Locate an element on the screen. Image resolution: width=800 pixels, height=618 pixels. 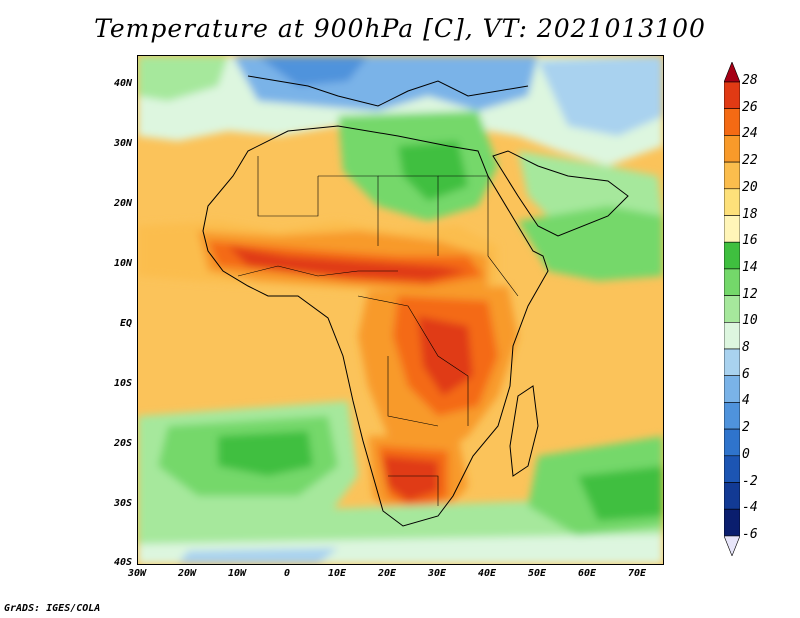
lat-label-30s: 30S is located at coordinates (122, 503).